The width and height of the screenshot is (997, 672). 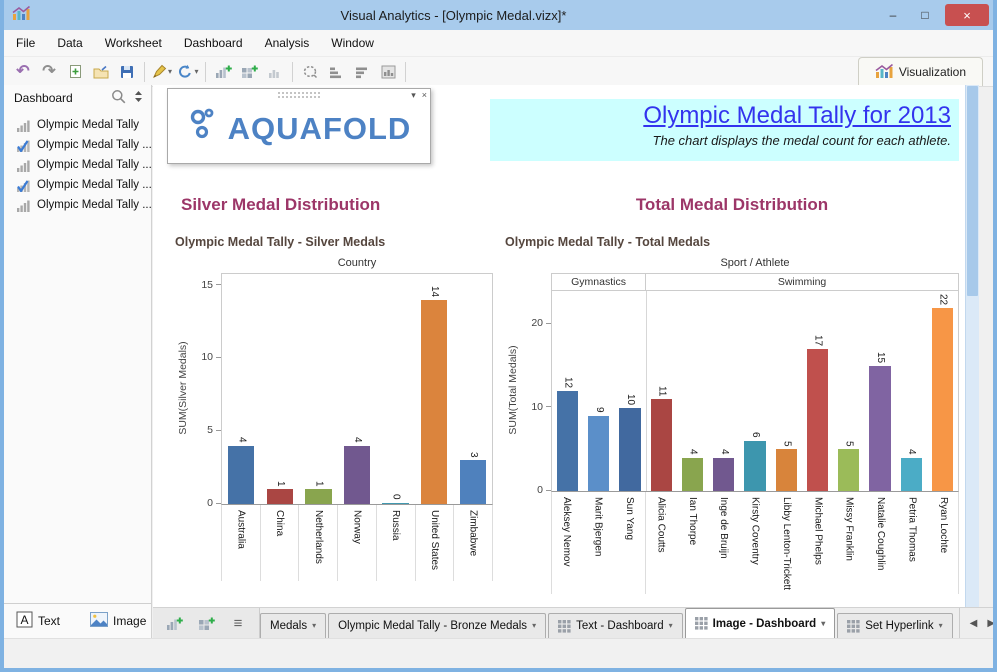 I want to click on tab-scroll-left-icon: ◀, so click(x=973, y=623).